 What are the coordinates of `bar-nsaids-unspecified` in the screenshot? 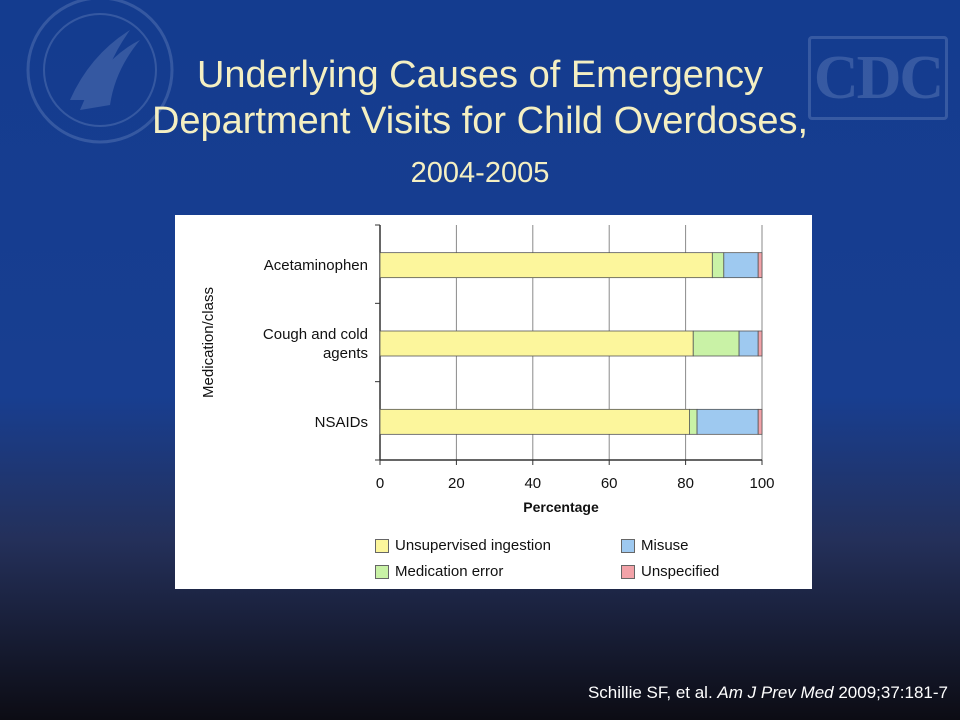 It's located at (760, 421).